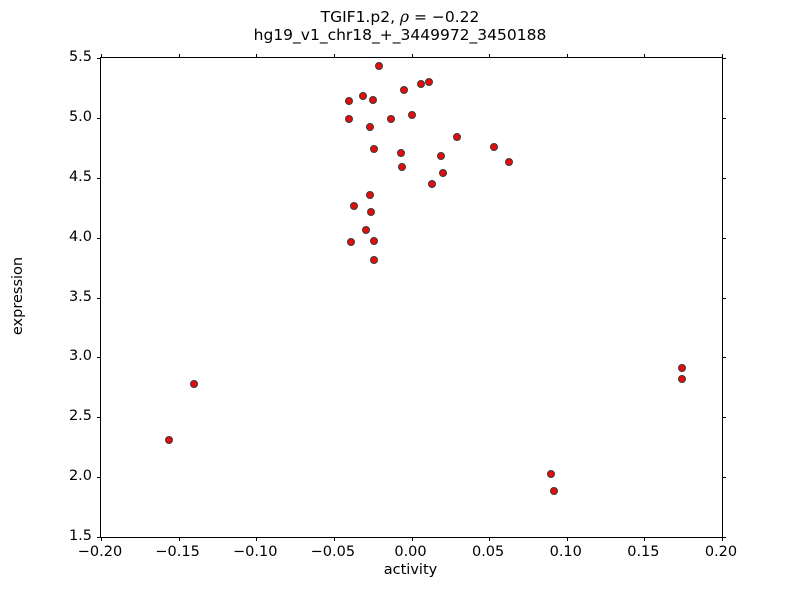  I want to click on chart-title-rho-value: = −0.22, so click(444, 17).